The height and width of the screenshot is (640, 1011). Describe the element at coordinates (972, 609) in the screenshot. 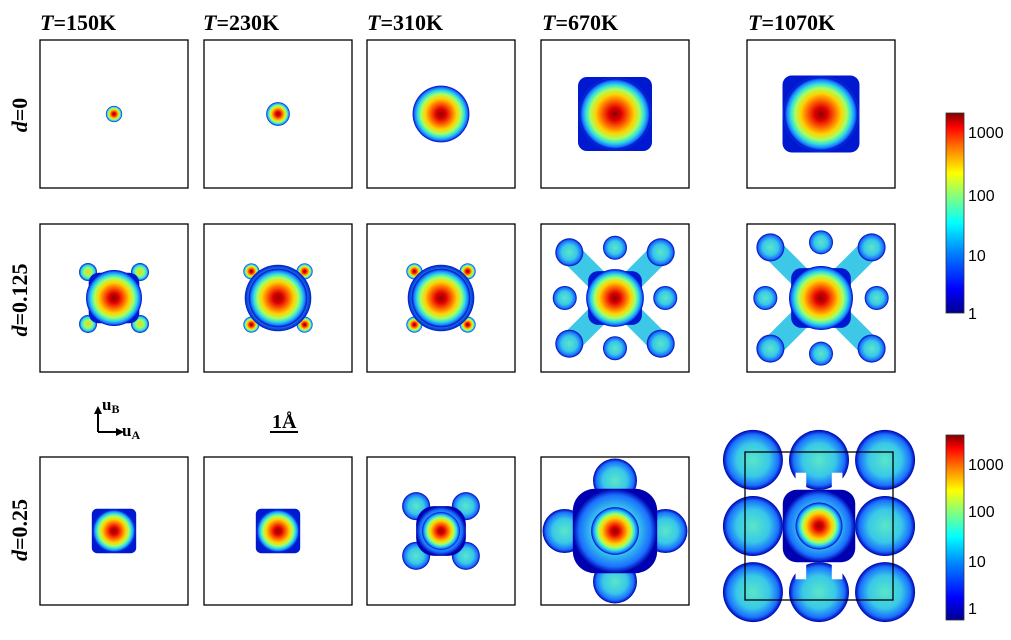

I see `colorbar-bottom-tick-1: 1` at that location.